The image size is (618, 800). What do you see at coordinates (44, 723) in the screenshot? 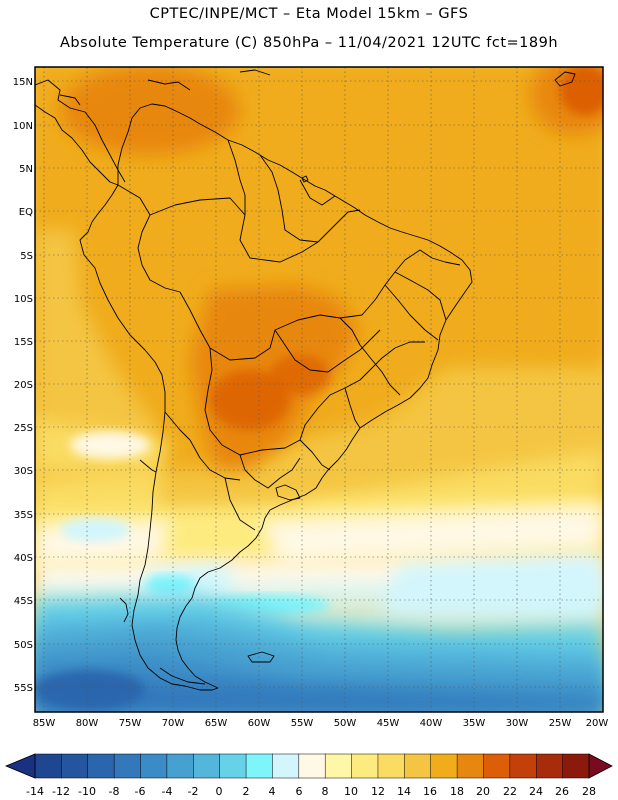
I see `lon-label: 85W` at bounding box center [44, 723].